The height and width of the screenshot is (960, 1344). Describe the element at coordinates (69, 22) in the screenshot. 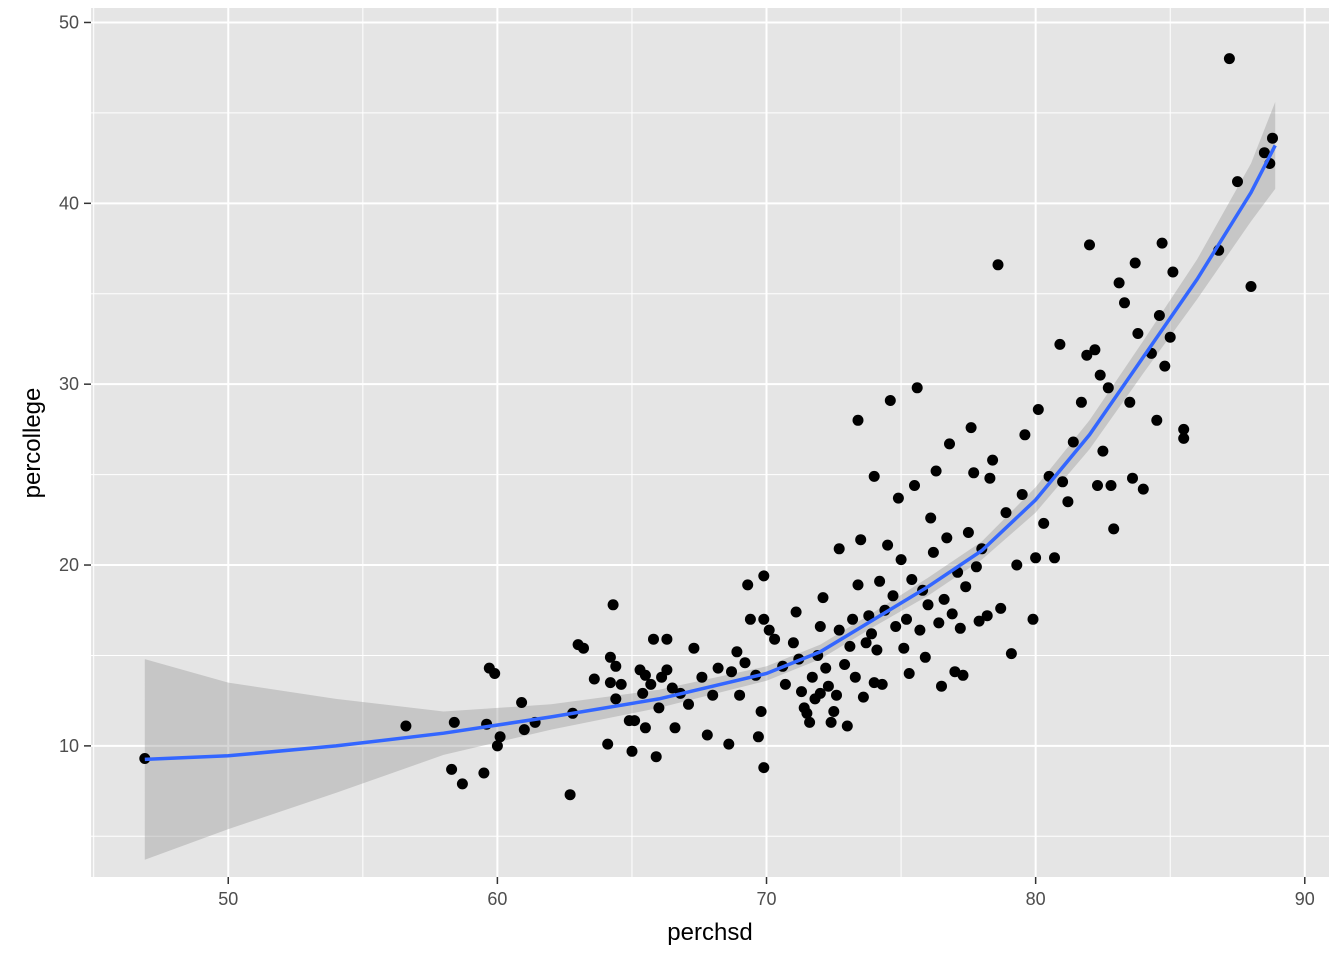

I see `y-tick-label: 50` at that location.